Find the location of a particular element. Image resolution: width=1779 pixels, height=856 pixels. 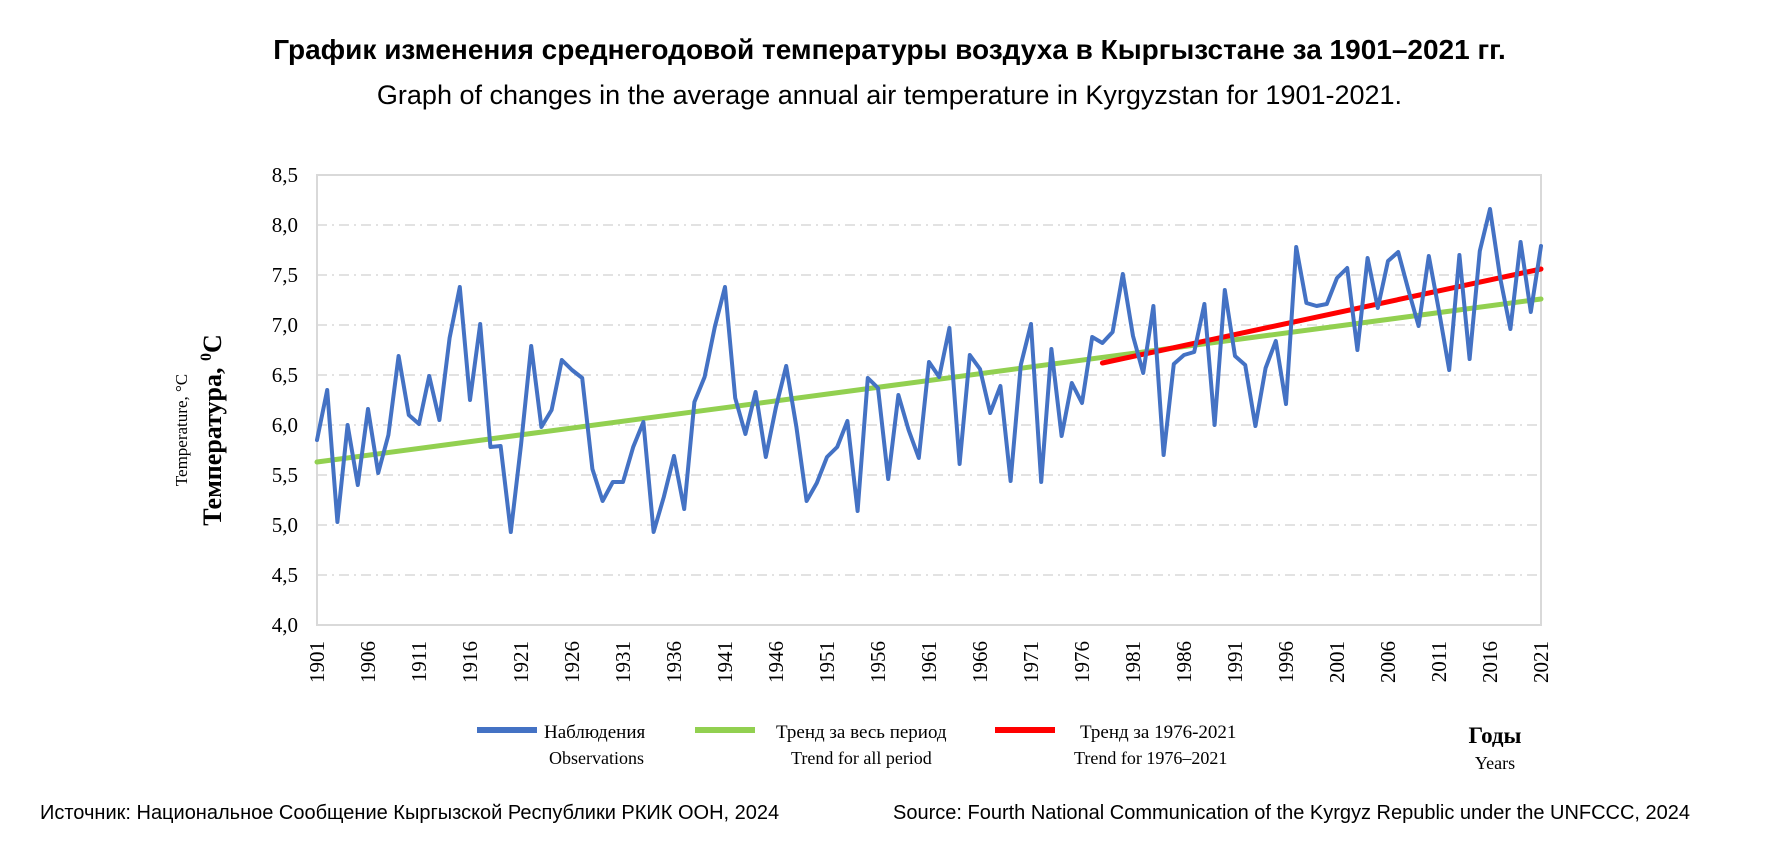

x-tick-label: 1996 is located at coordinates (1286, 662).